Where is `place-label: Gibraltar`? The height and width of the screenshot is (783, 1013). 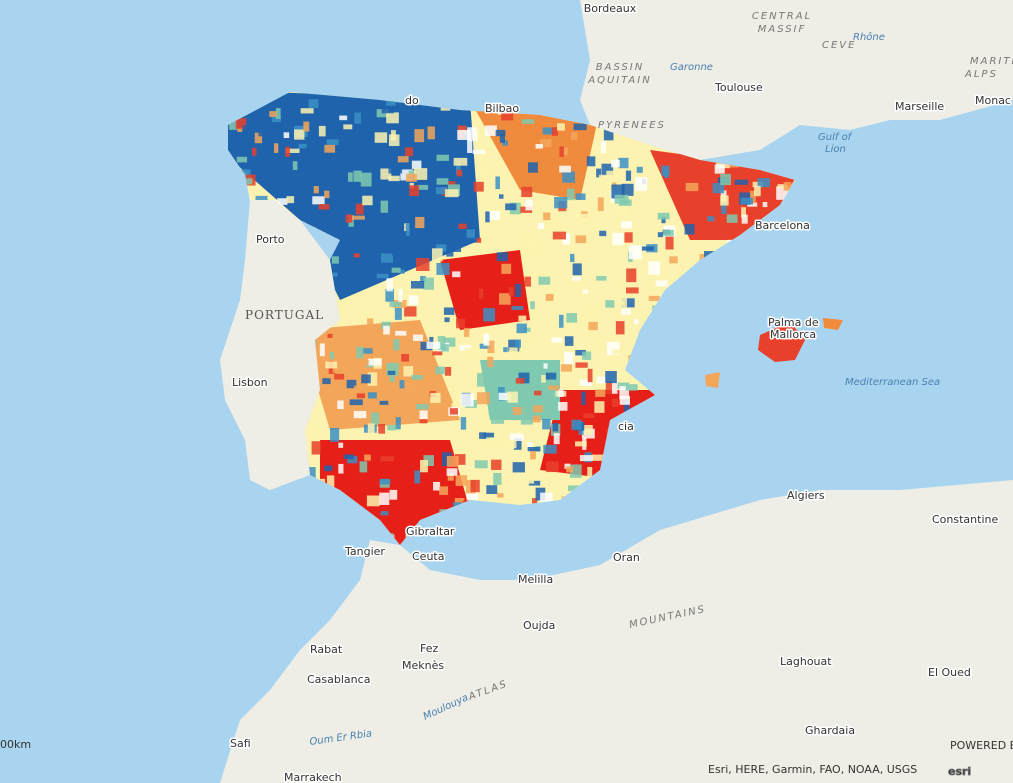
place-label: Gibraltar is located at coordinates (430, 531).